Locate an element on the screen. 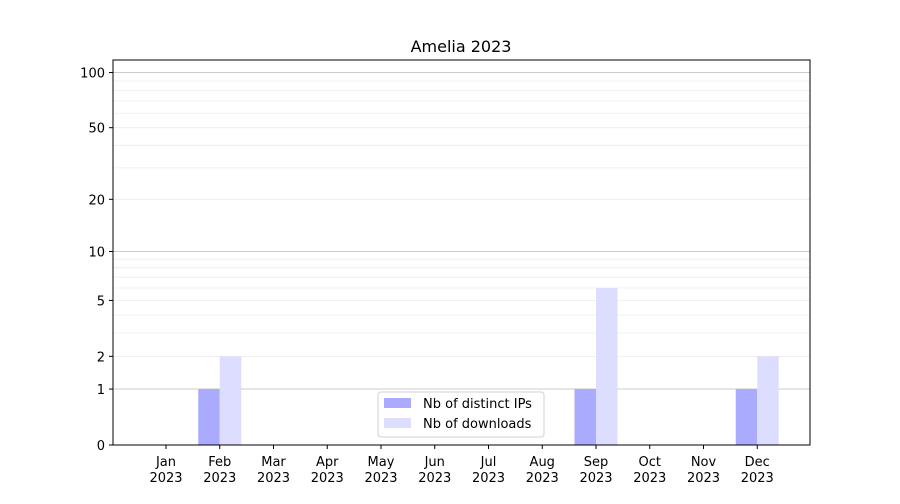 This screenshot has width=900, height=504. x-tick-label: Feb is located at coordinates (219, 462).